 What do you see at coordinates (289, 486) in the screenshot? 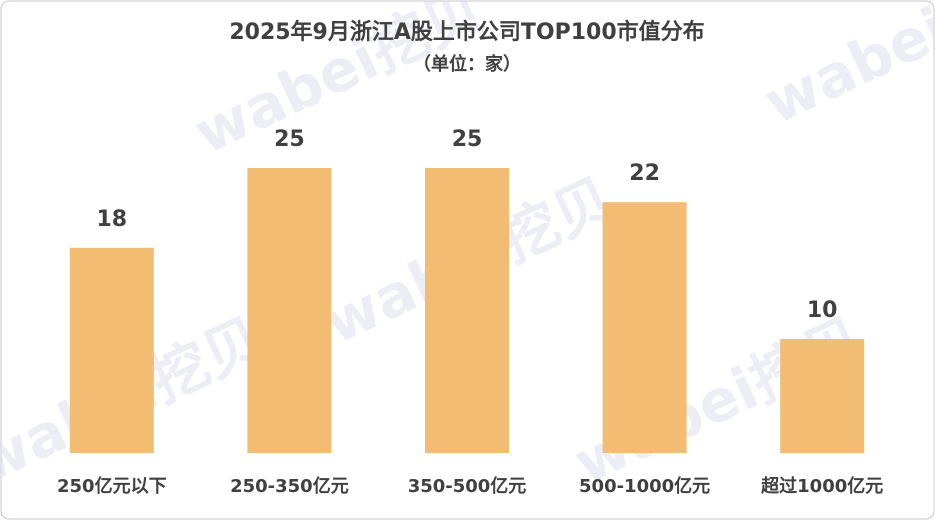
I see `x-tick-label: 250-350亿元` at bounding box center [289, 486].